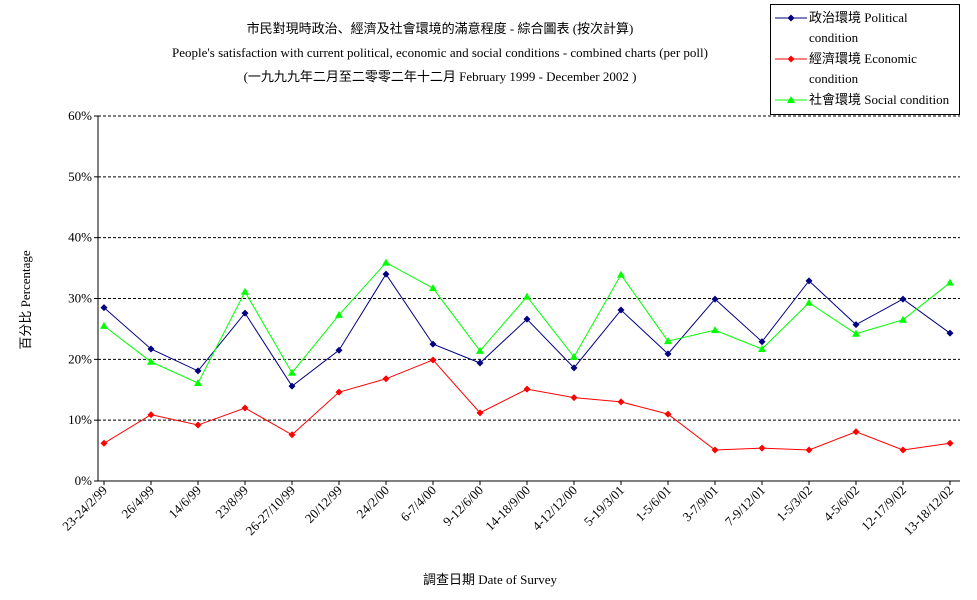 The height and width of the screenshot is (600, 977). I want to click on x-tick-label: 13-18/12/02, so click(929, 511).